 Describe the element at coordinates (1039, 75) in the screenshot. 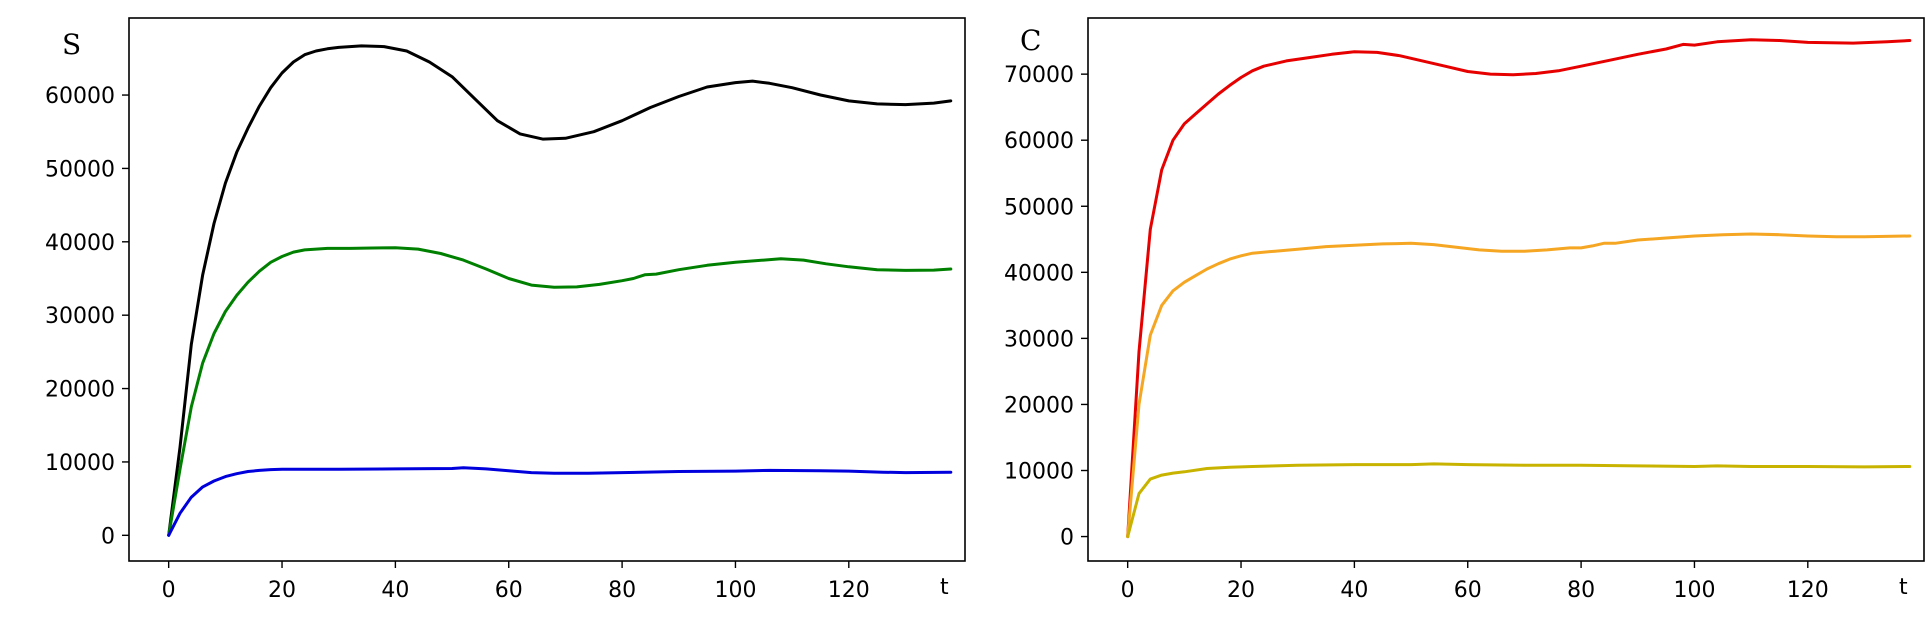

I see `y-tick-label: 70000` at that location.